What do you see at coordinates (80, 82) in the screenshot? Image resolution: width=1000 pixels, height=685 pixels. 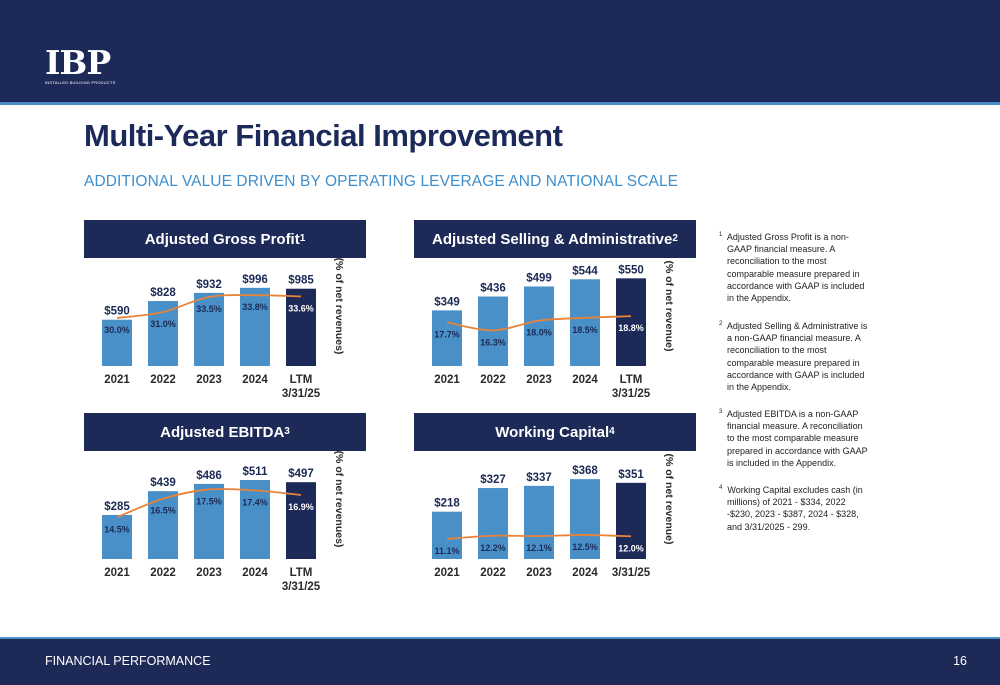 I see `logo-subtext: INSTALLED BUILDING PRODUCTS` at bounding box center [80, 82].